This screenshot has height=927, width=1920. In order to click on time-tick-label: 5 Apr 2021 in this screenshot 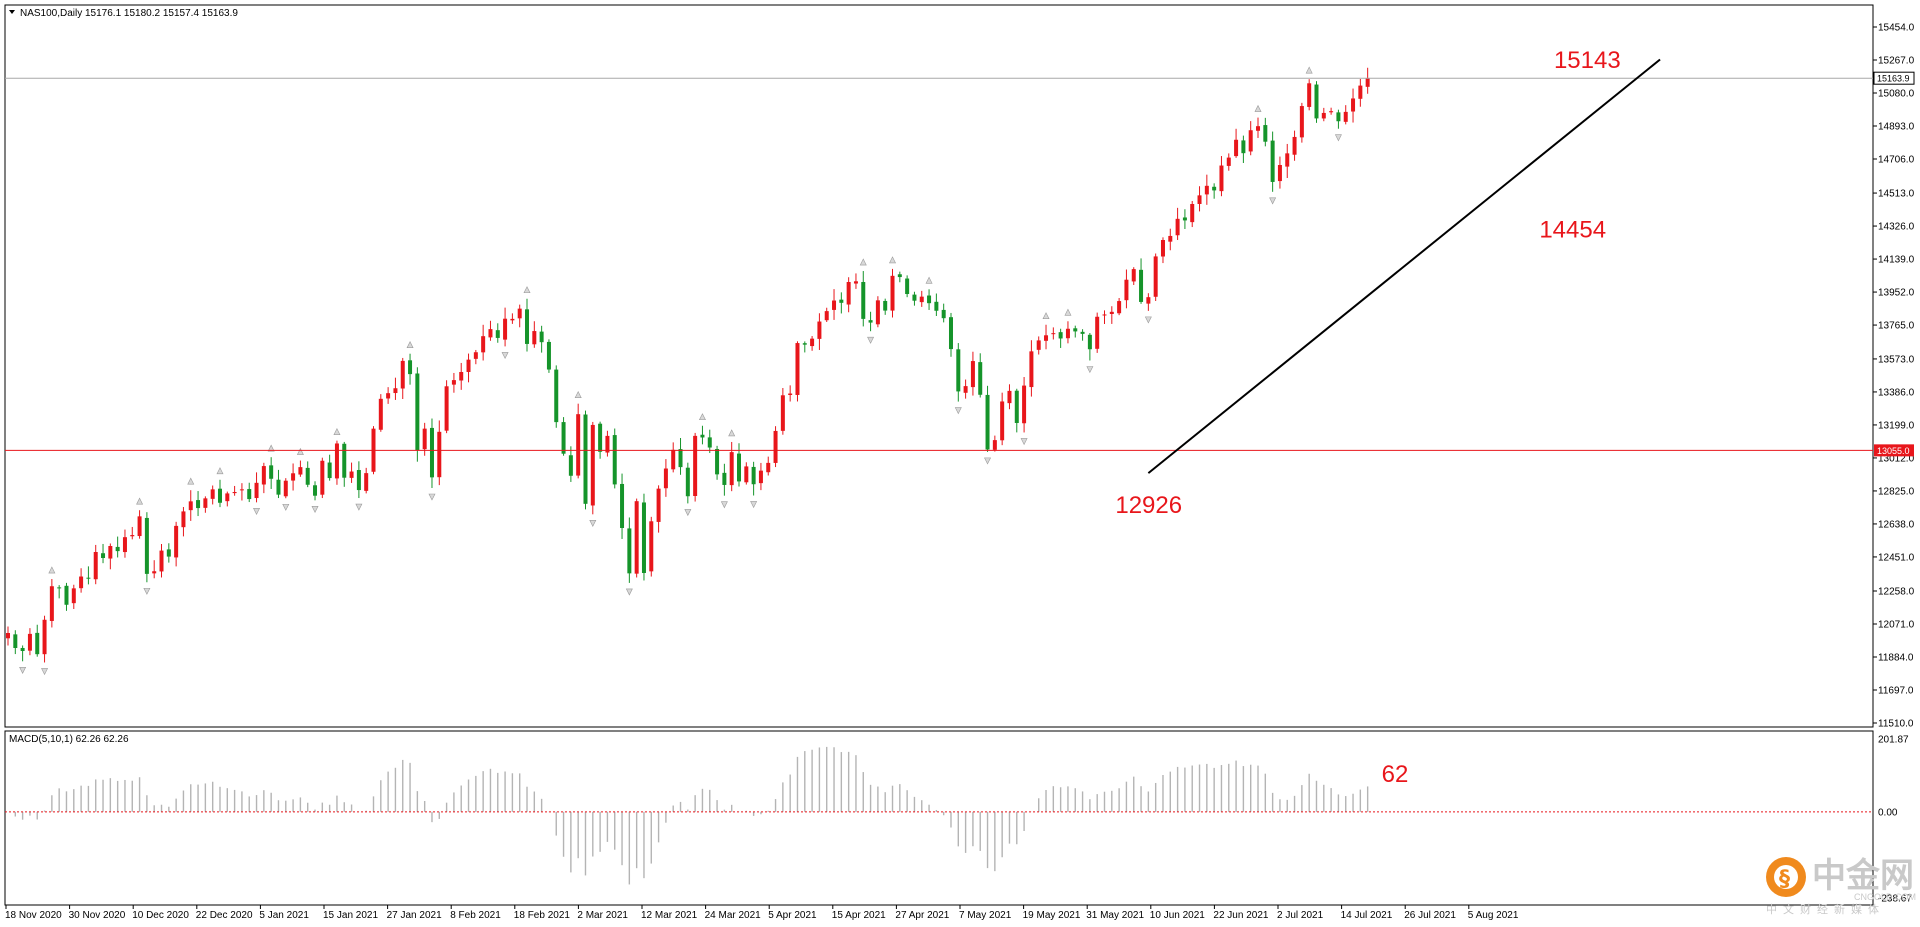, I will do `click(792, 915)`.